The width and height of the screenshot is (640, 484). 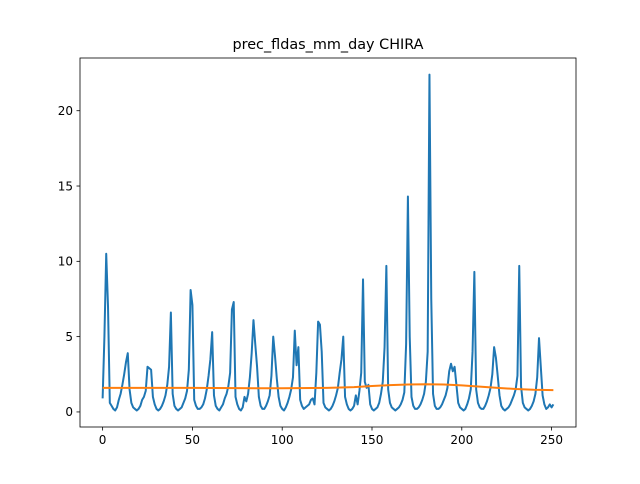 I want to click on y-tick-label: 15, so click(x=65, y=186).